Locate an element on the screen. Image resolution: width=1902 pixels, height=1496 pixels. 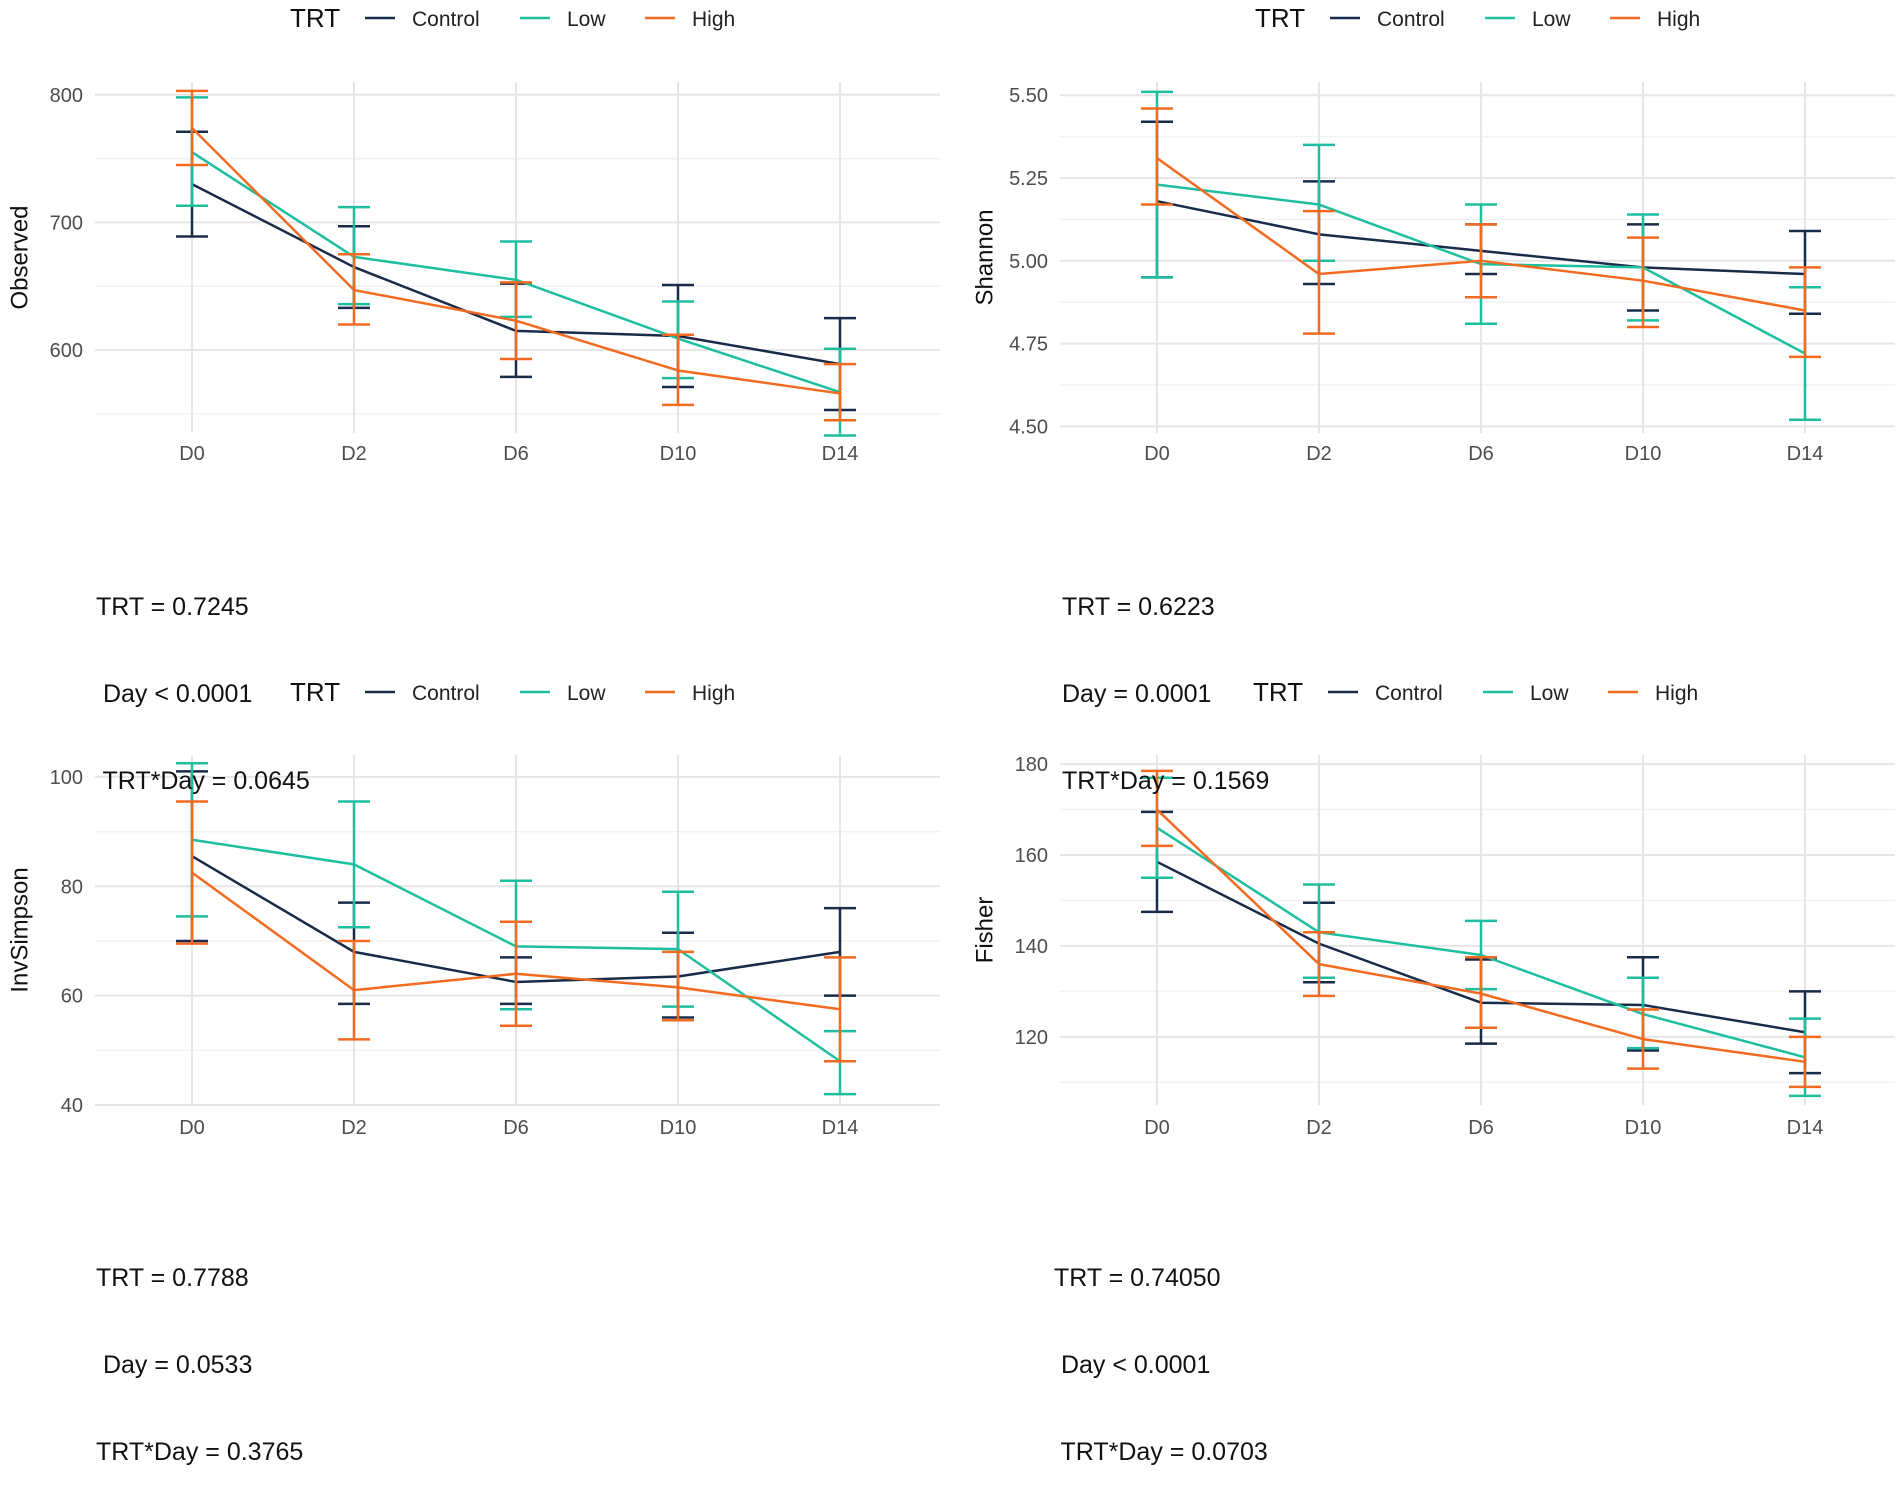
y-tick-label: 180 is located at coordinates (1031, 765).